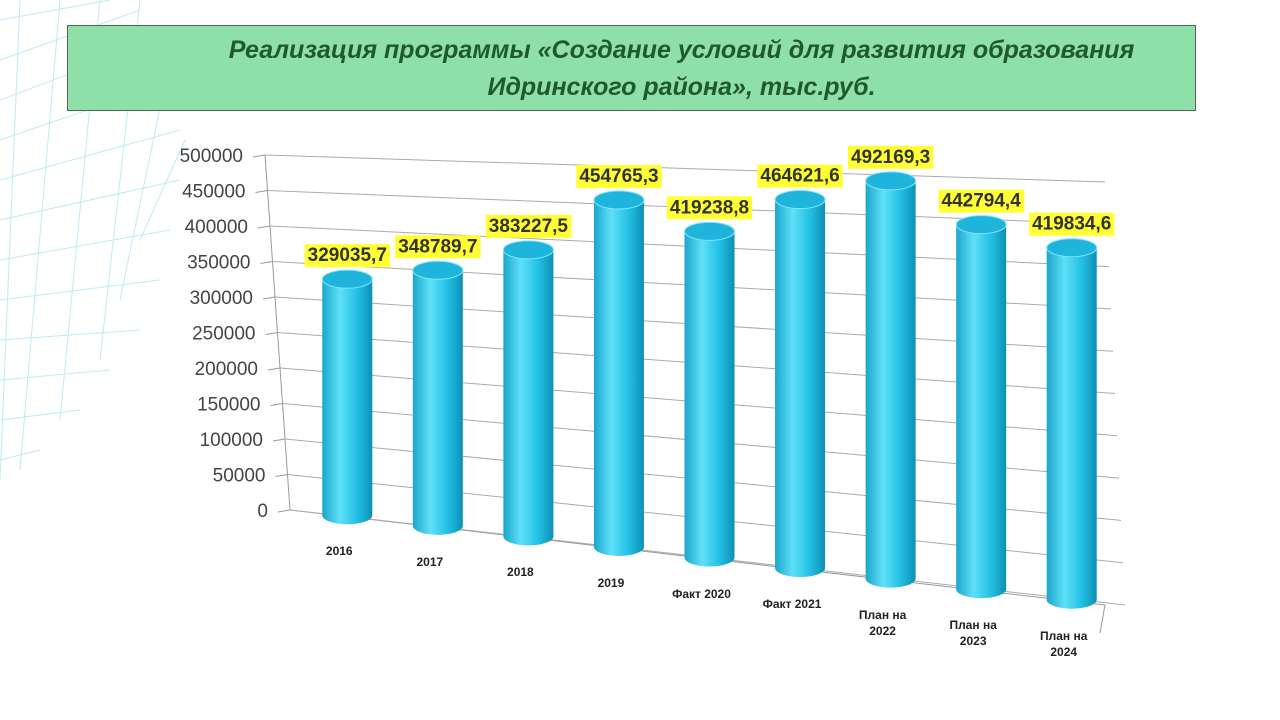 The width and height of the screenshot is (1280, 720). I want to click on value-label: 454765,3, so click(619, 177).